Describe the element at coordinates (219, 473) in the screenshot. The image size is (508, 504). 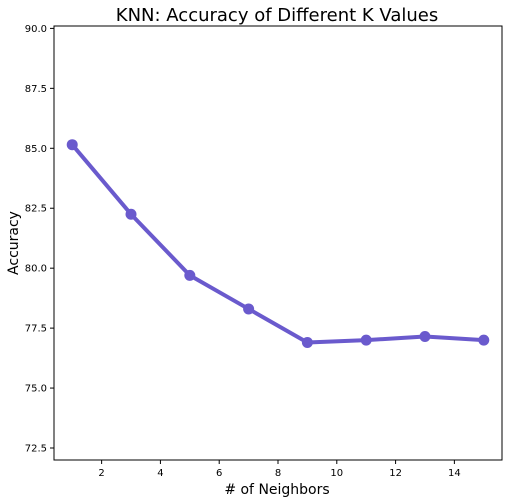
I see `x-tick-label: 6` at that location.